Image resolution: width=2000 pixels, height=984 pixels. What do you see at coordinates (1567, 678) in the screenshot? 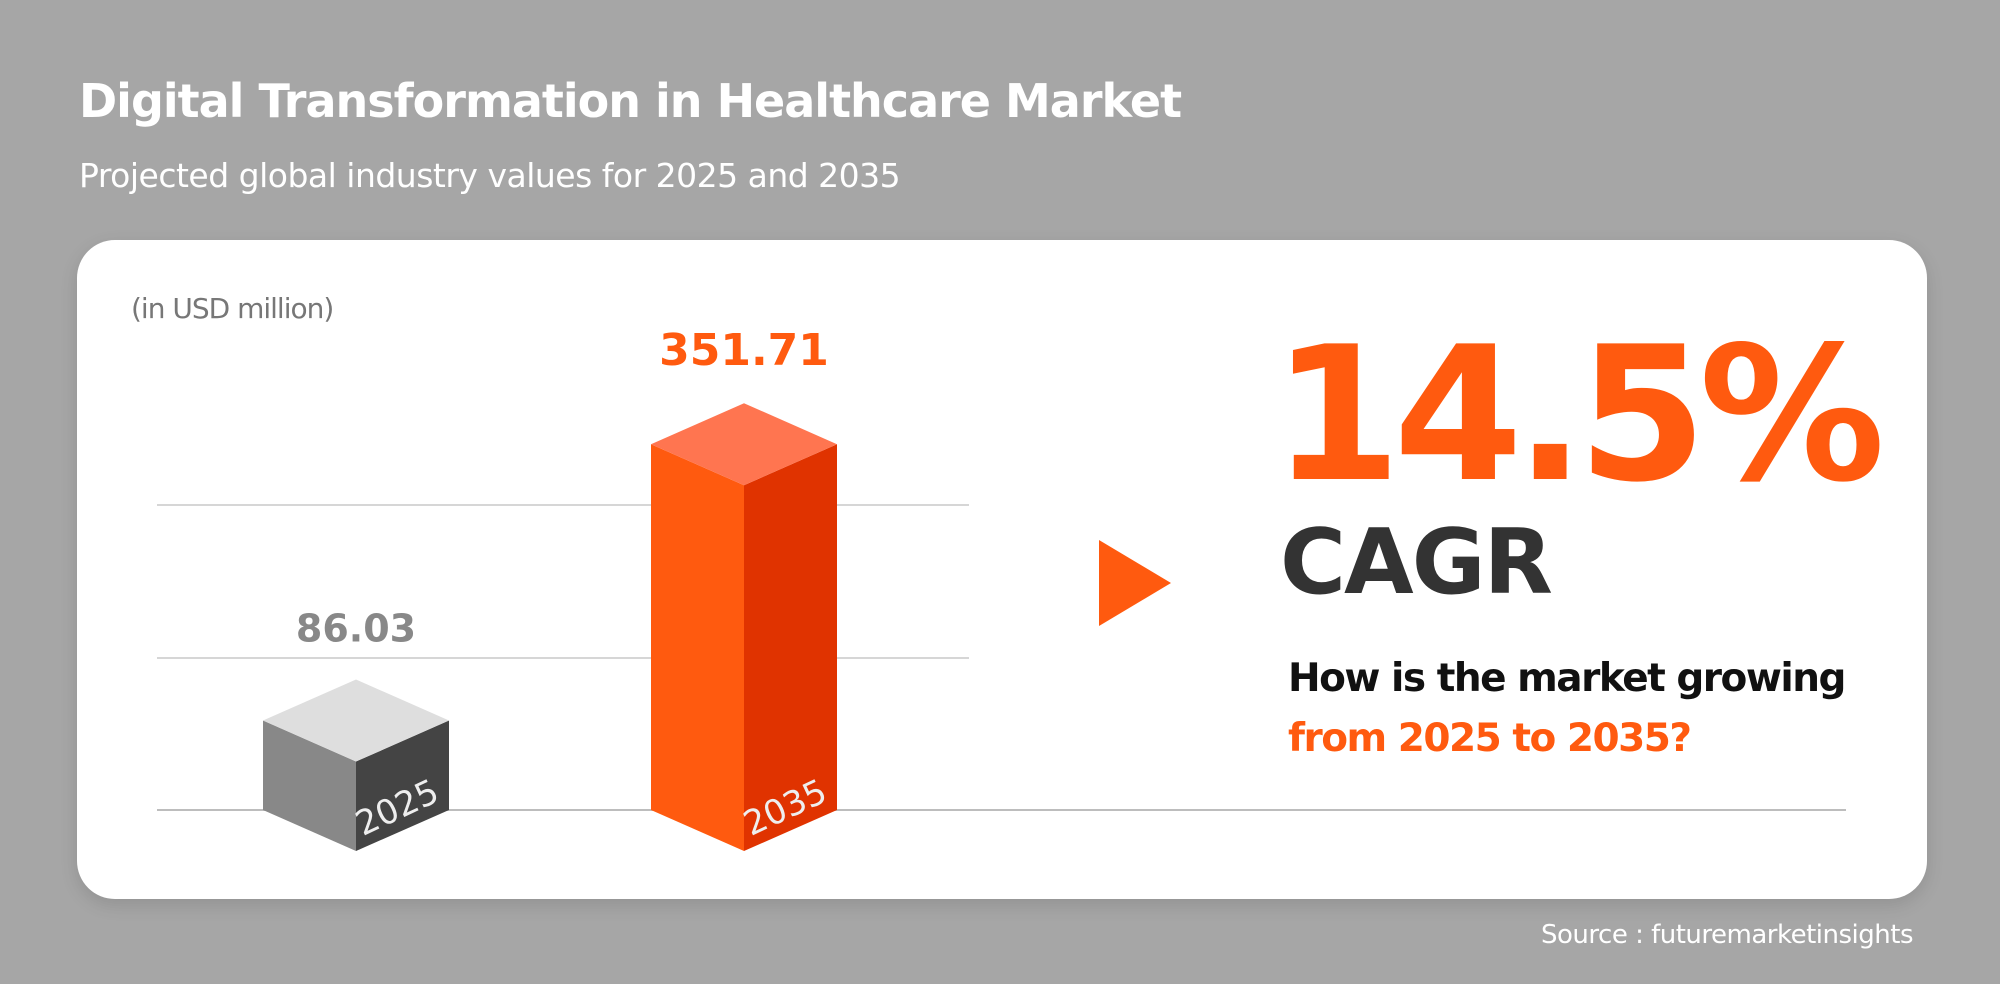
I see `question-line-1: How is the market growing` at bounding box center [1567, 678].